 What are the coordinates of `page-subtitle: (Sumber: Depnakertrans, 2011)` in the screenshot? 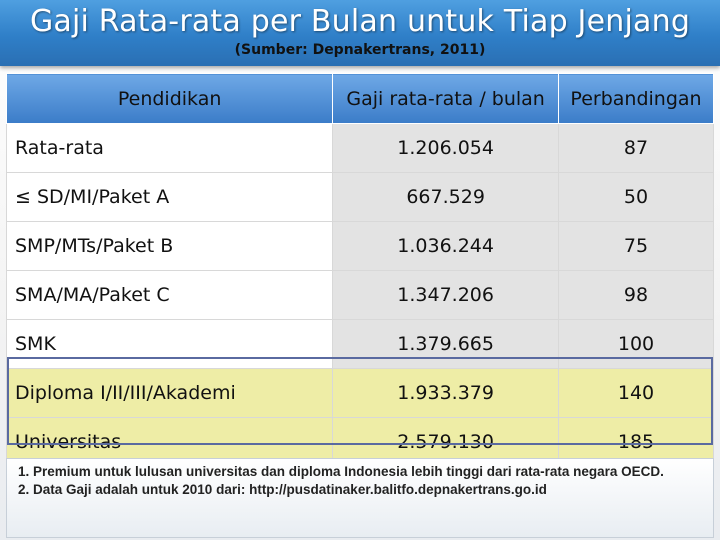 It's located at (360, 50).